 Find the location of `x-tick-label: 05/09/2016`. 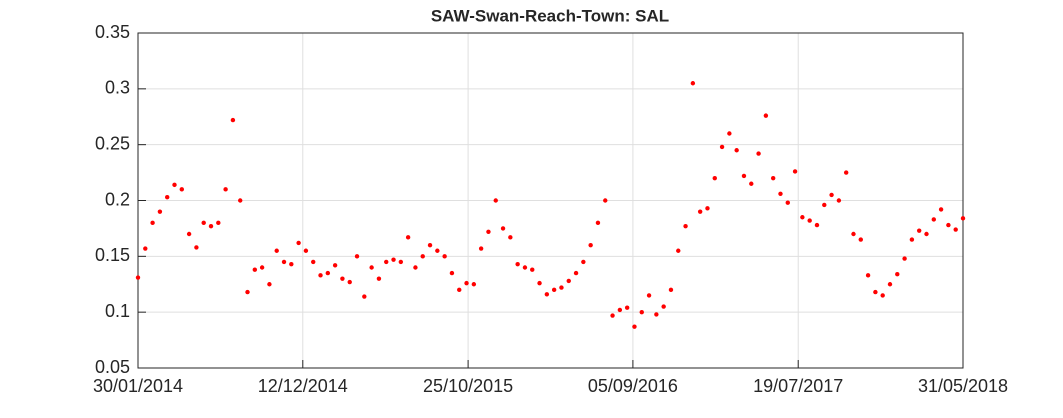

x-tick-label: 05/09/2016 is located at coordinates (633, 386).